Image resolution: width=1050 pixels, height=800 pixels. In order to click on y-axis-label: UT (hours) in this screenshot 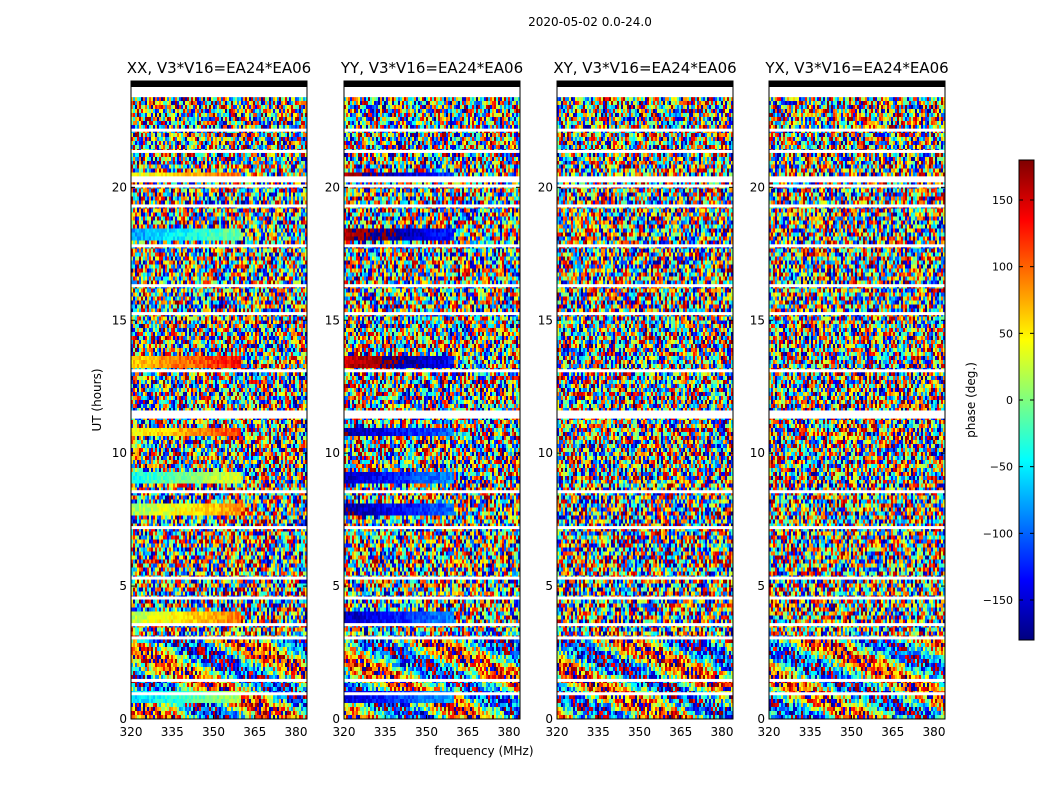, I will do `click(97, 399)`.